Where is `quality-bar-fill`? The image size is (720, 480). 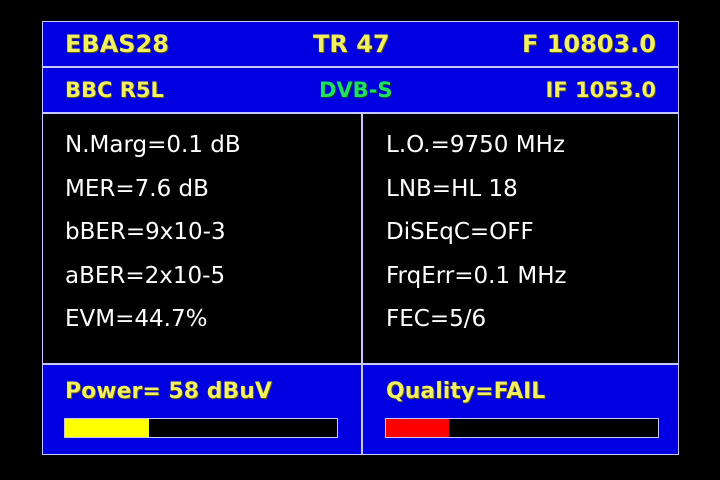
quality-bar-fill is located at coordinates (417, 428).